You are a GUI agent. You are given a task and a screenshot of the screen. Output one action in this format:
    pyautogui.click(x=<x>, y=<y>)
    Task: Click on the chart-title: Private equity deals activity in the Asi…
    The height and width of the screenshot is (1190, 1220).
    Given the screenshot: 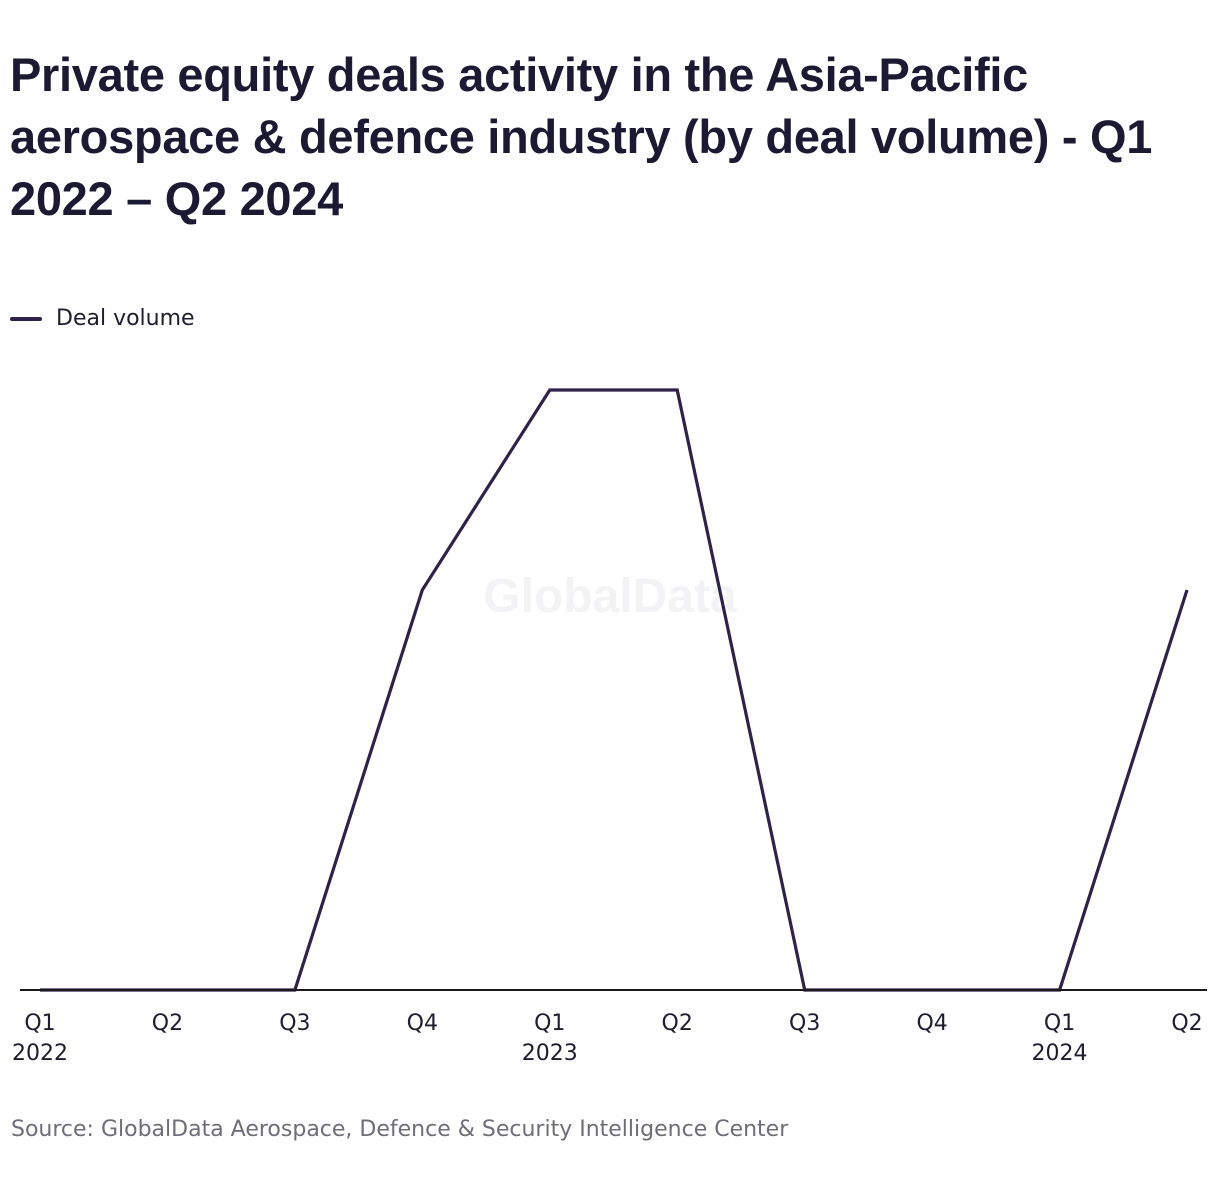 What is the action you would take?
    pyautogui.click(x=581, y=136)
    